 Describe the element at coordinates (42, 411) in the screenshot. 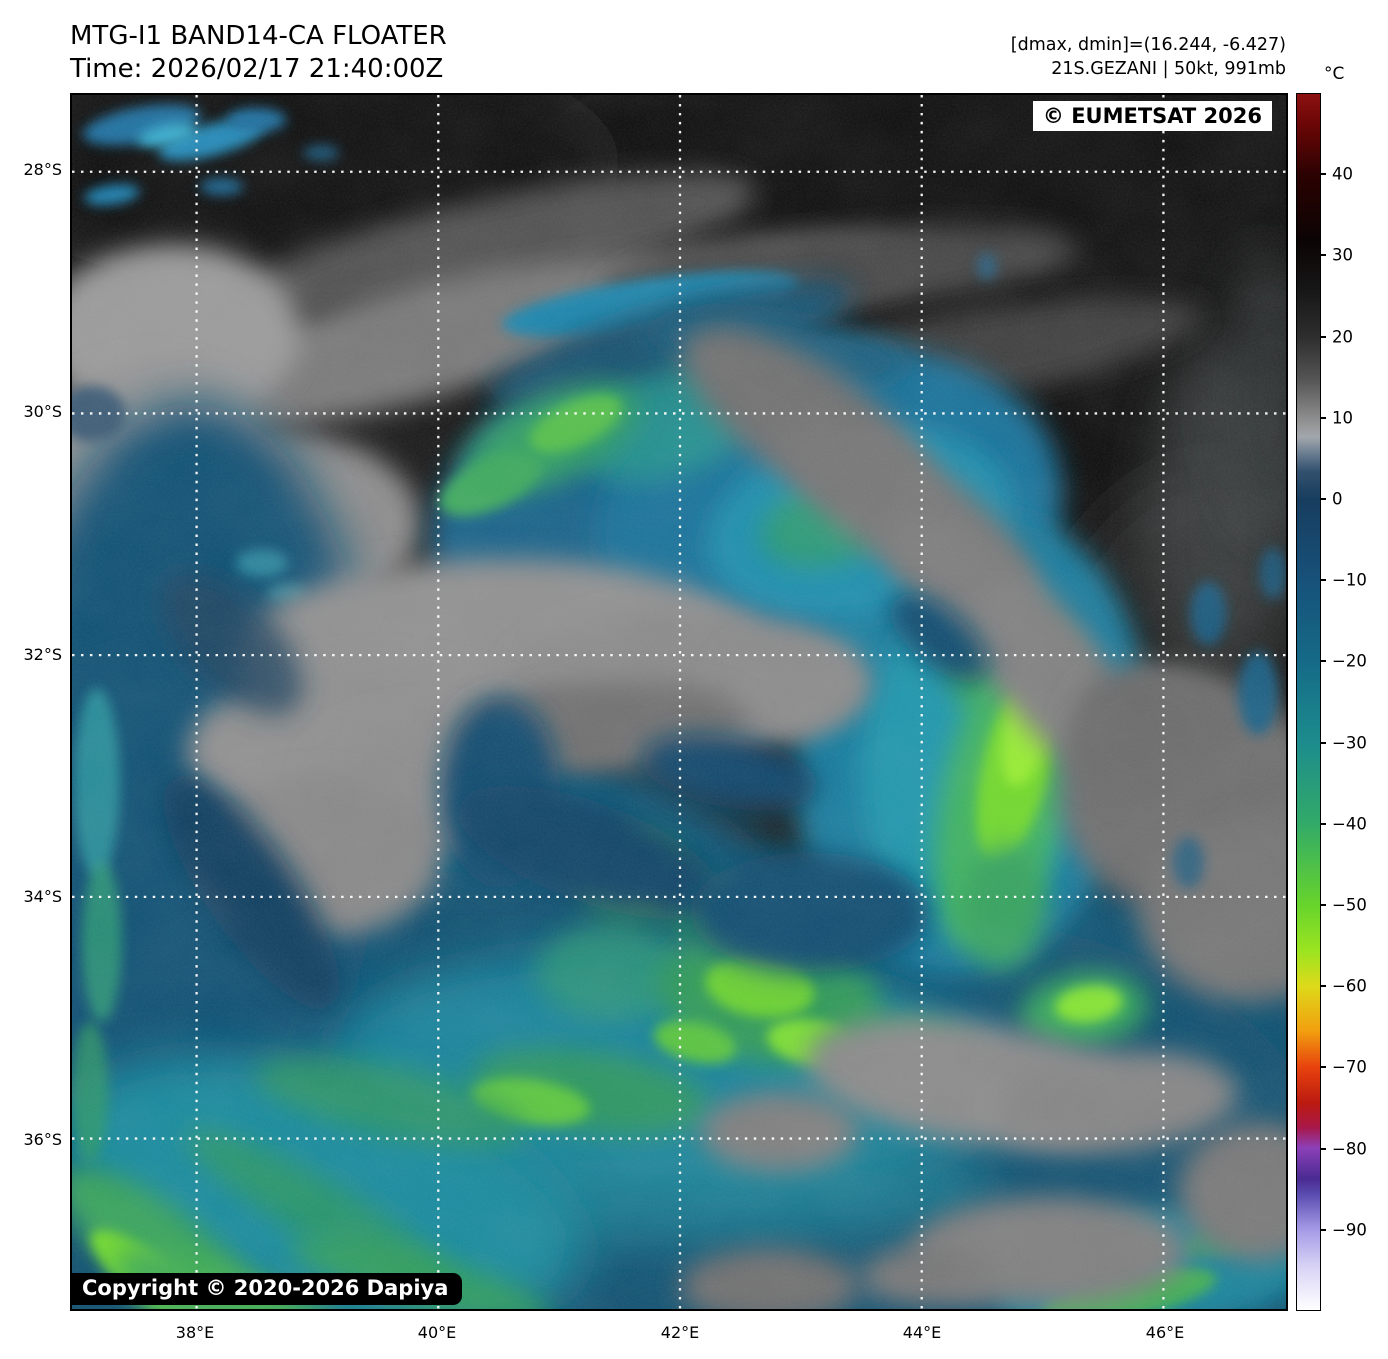

I see `lat-tick-30s: 30°S` at that location.